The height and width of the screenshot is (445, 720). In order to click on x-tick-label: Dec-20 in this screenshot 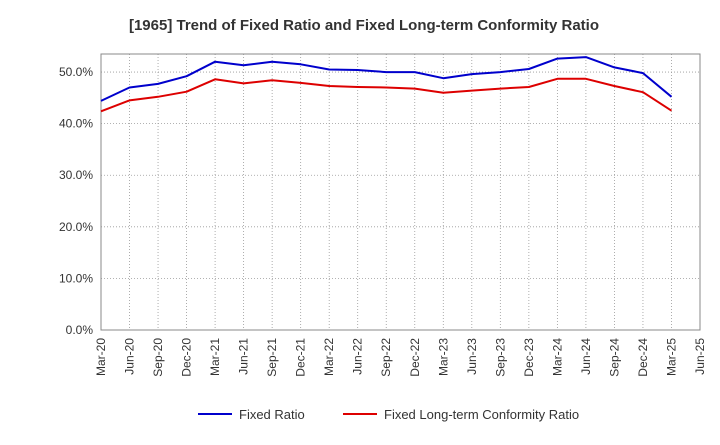, I will do `click(187, 357)`.